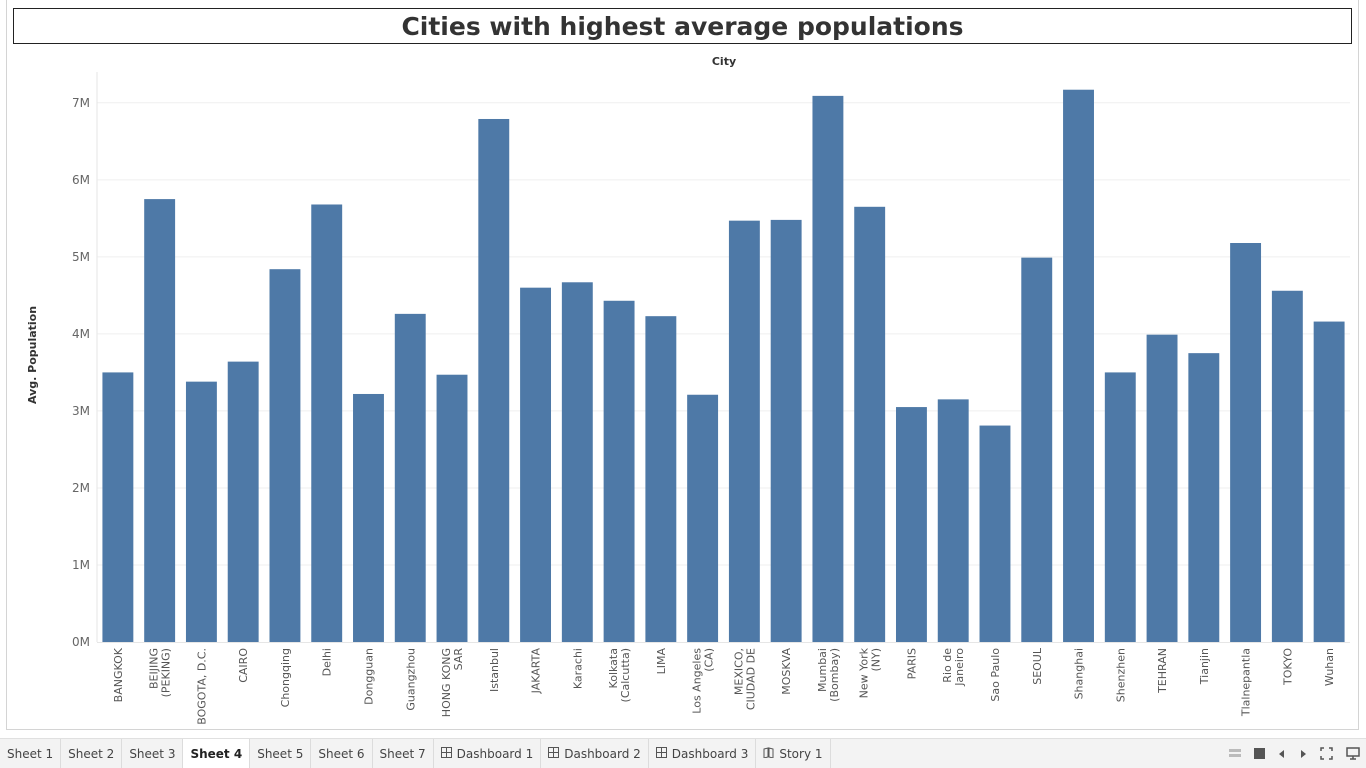  Describe the element at coordinates (724, 61) in the screenshot. I see `x-axis-label: City` at that location.